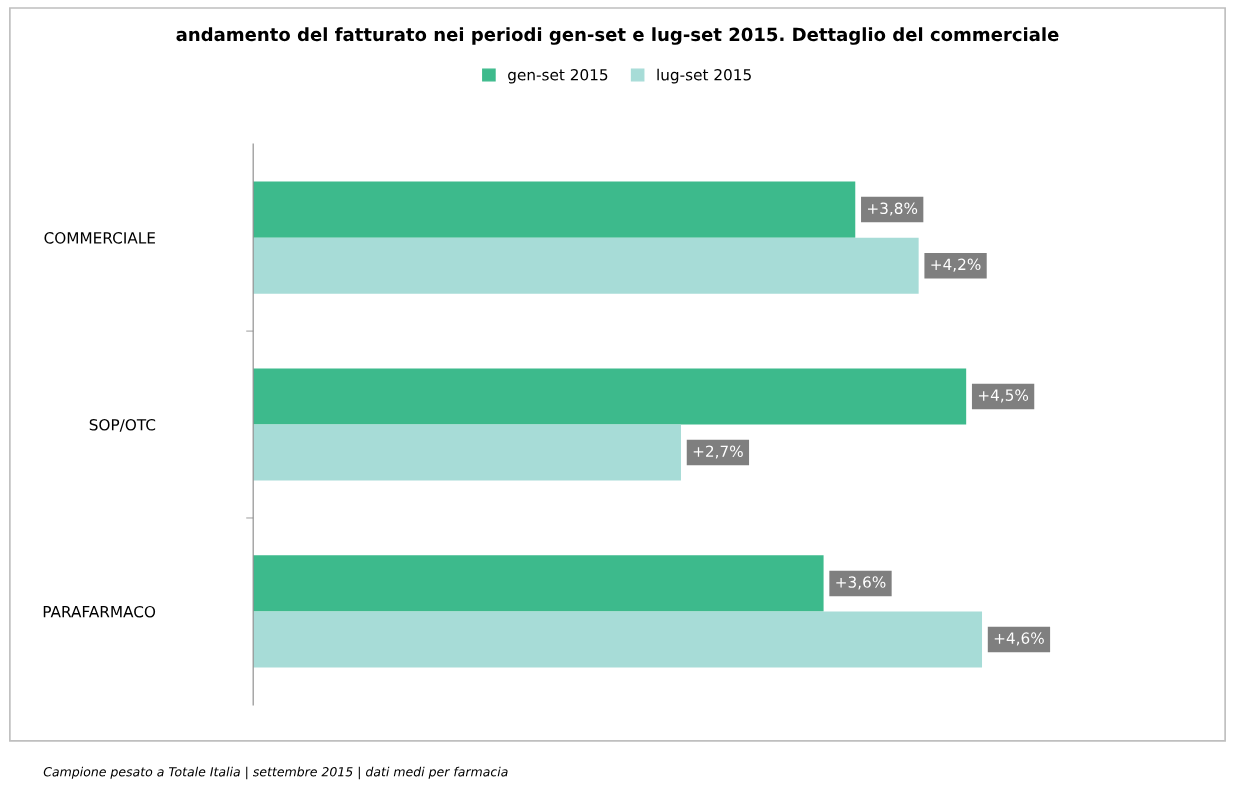 Image resolution: width=1235 pixels, height=801 pixels. I want to click on legend-label: gen-set 2015, so click(558, 76).